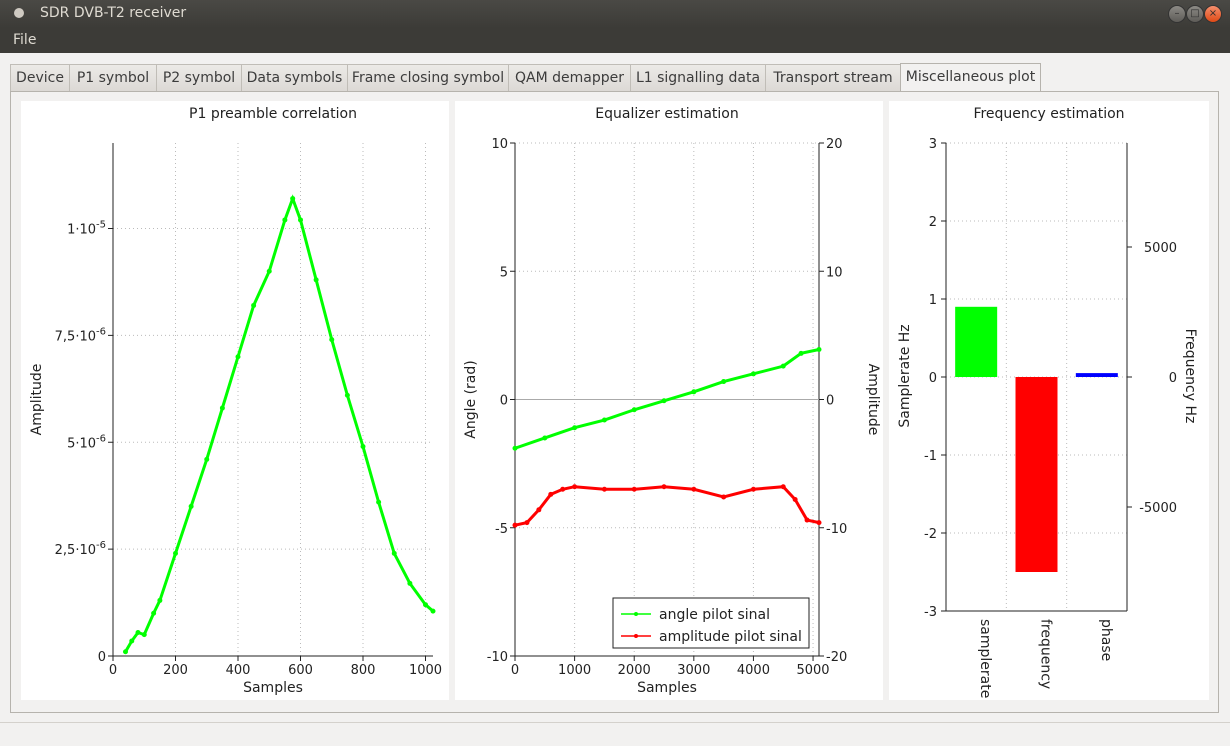  I want to click on x-tick-label: 800, so click(363, 670).